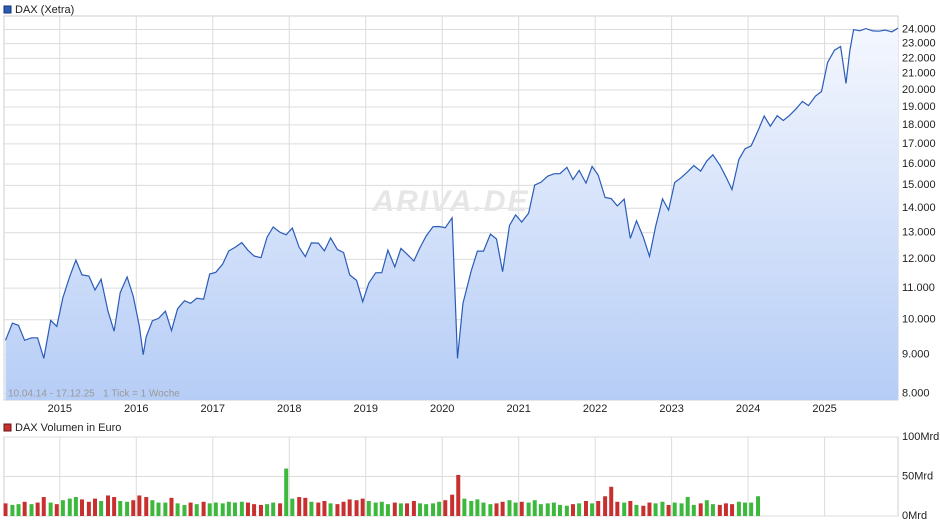 Image resolution: width=940 pixels, height=526 pixels. Describe the element at coordinates (595, 409) in the screenshot. I see `x-tick-label: 2022` at that location.